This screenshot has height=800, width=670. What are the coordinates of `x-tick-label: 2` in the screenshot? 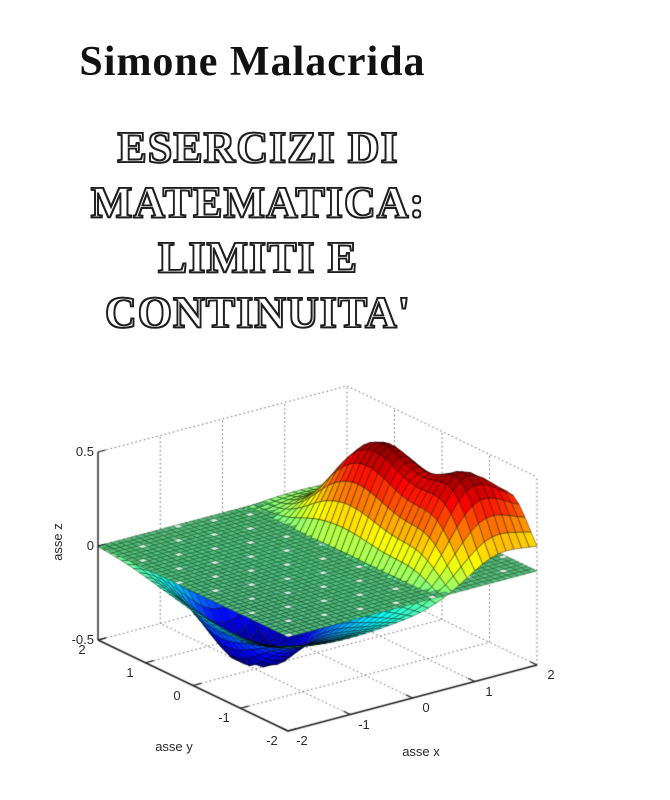 It's located at (551, 674).